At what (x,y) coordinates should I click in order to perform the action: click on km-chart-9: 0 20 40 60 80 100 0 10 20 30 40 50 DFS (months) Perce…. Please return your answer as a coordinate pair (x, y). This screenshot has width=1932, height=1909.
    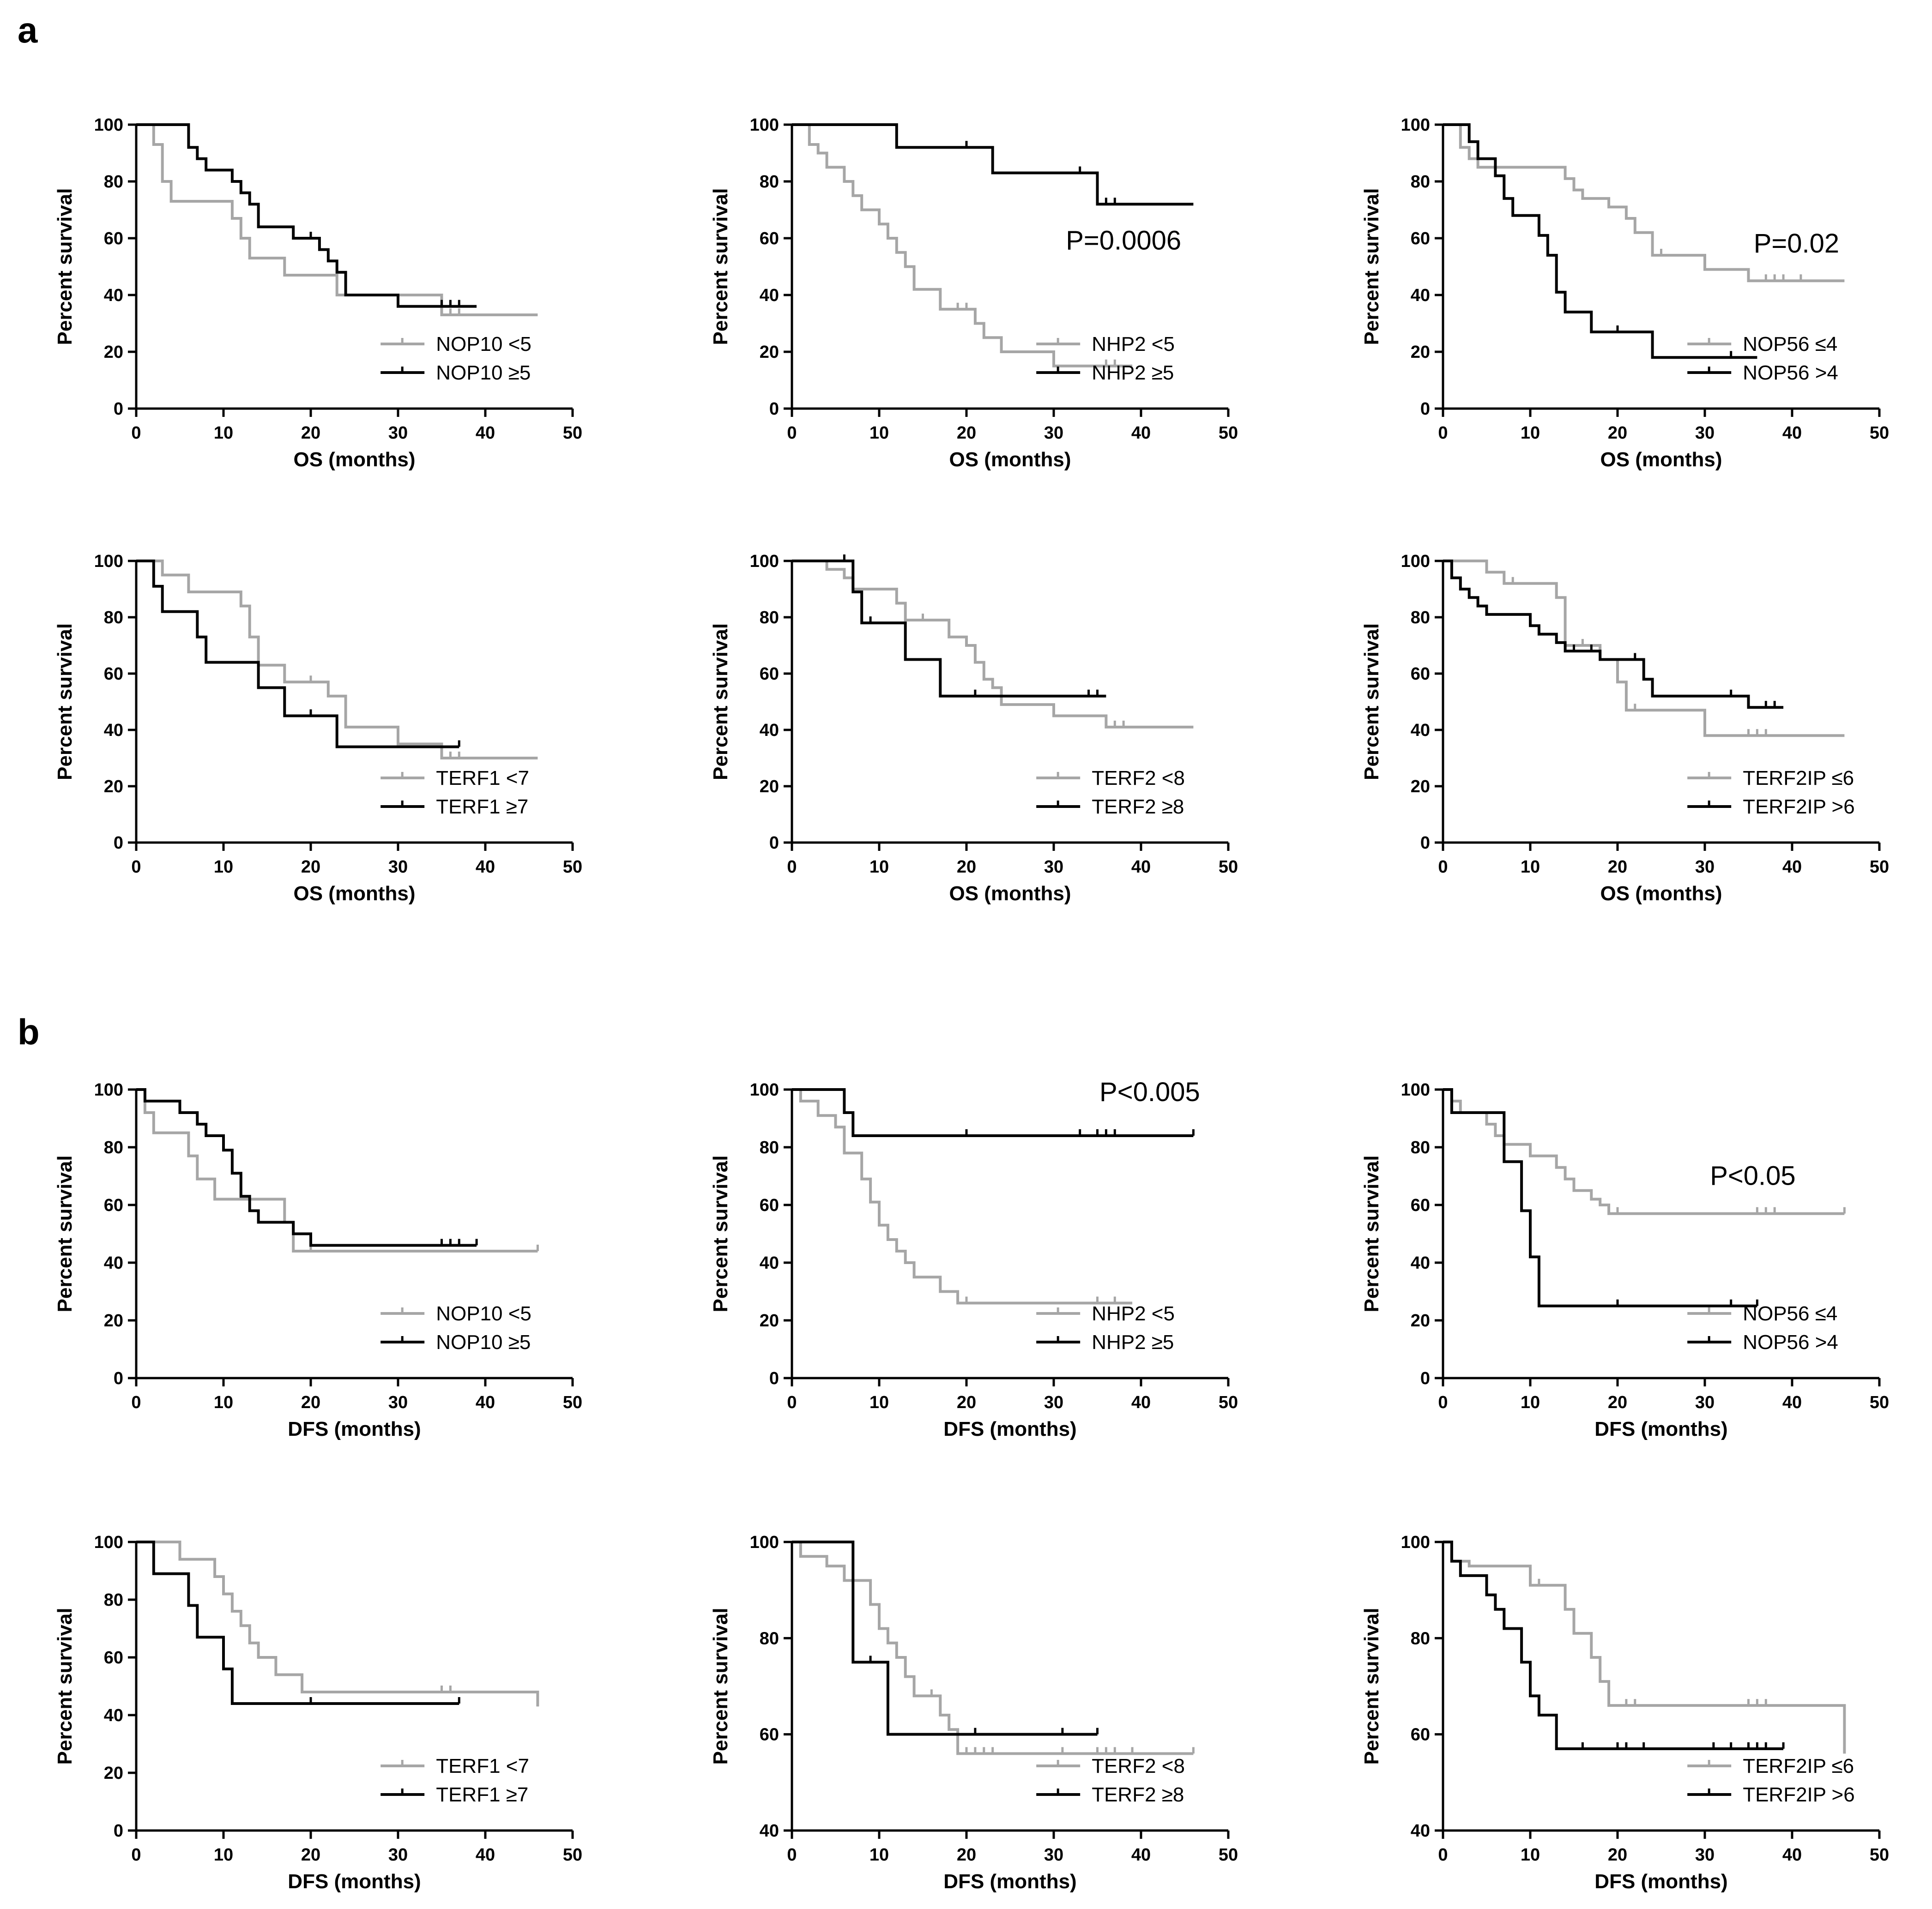
    Looking at the image, I should click on (1625, 1260).